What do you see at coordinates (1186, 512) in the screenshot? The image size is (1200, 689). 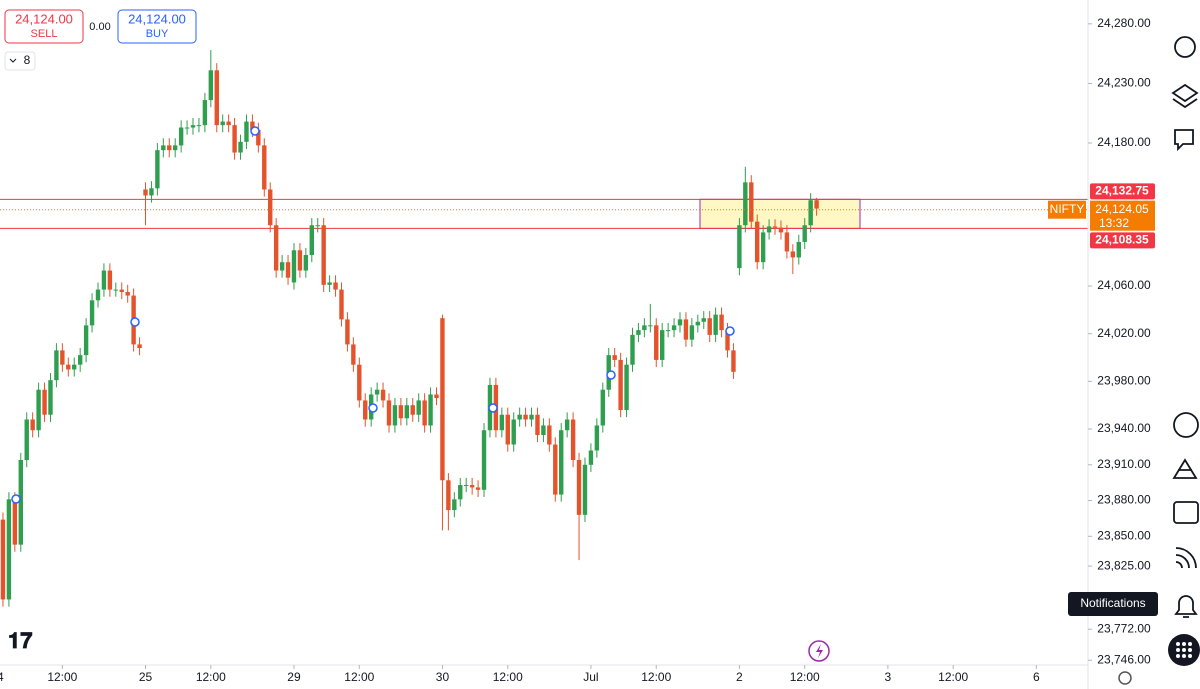 I see `calendar-icon` at bounding box center [1186, 512].